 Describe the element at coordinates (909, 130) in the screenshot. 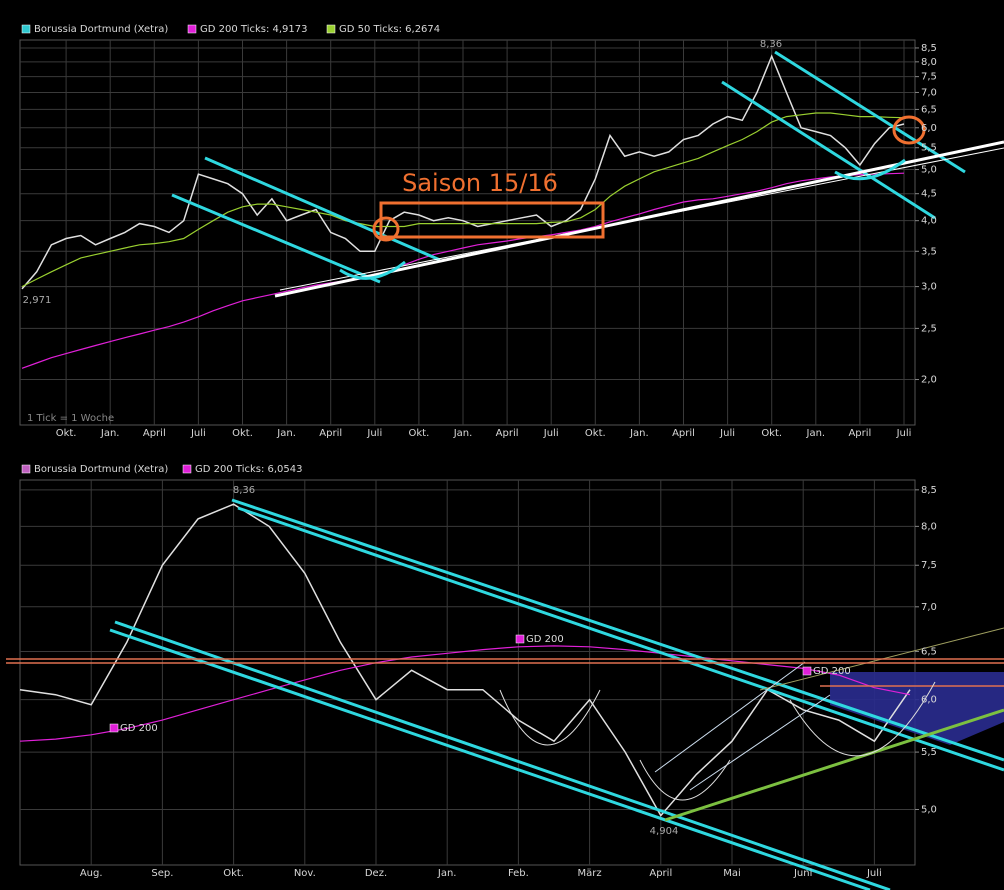

I see `circle-marker` at that location.